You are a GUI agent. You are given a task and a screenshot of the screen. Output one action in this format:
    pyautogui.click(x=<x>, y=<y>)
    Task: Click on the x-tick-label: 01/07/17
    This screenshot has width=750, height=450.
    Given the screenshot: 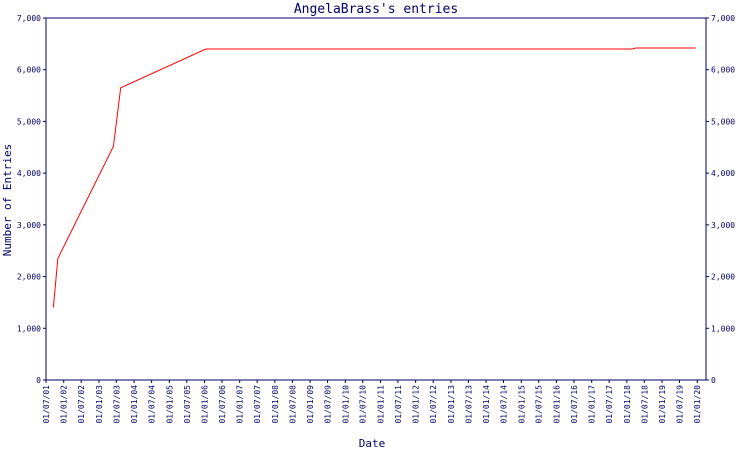 What is the action you would take?
    pyautogui.click(x=609, y=404)
    